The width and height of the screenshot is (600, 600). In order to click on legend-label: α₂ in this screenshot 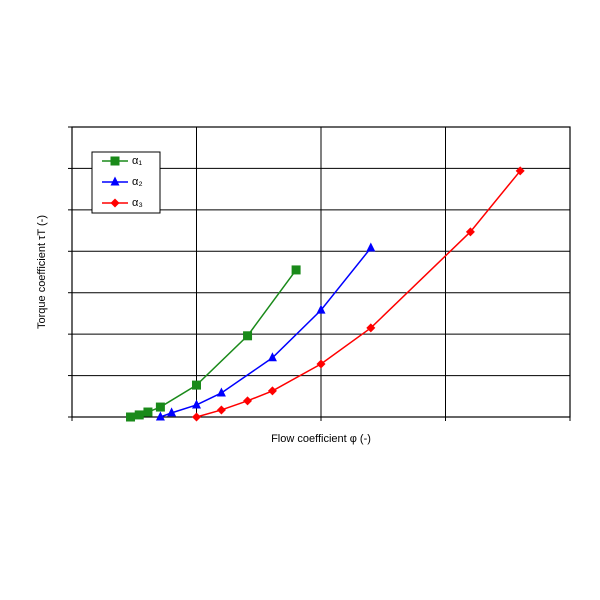, I will do `click(137, 182)`.